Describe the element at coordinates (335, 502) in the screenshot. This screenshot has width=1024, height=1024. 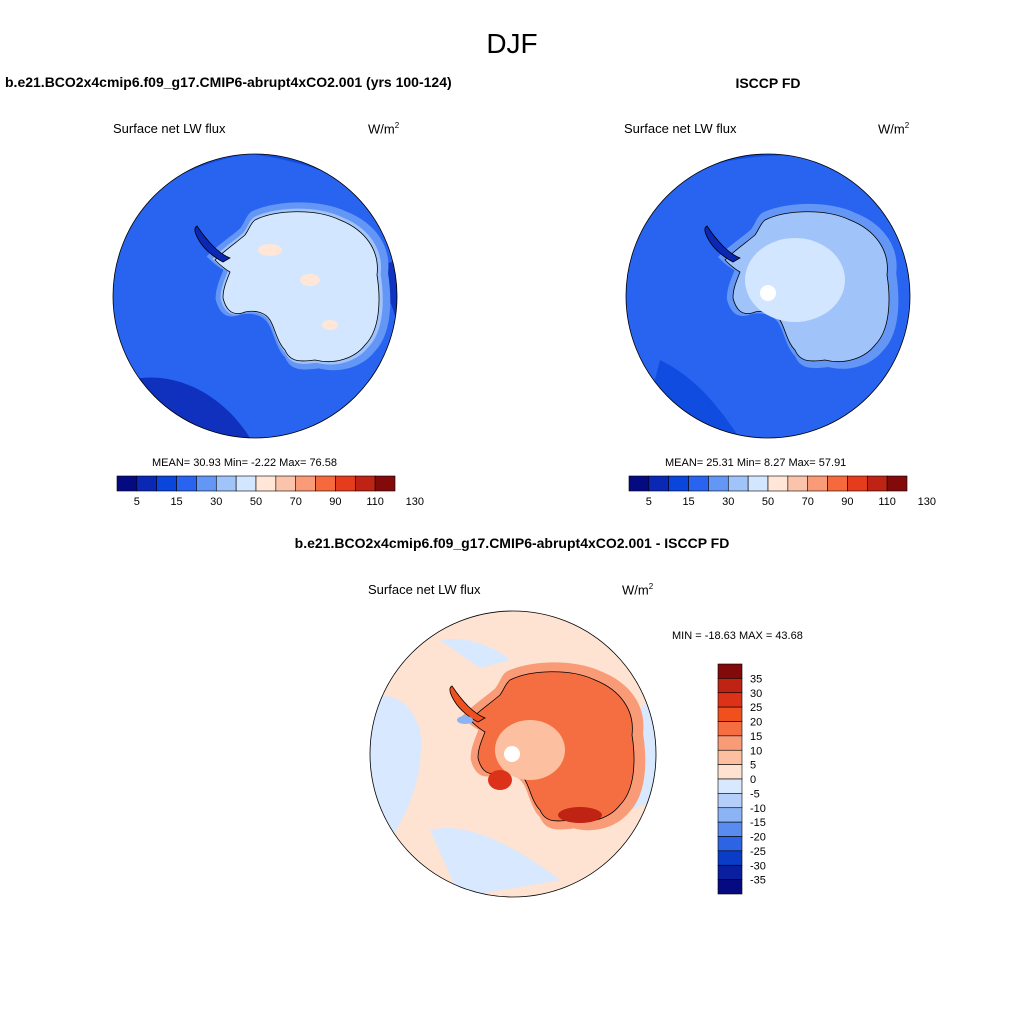
I see `model-colorbar-tick-label-5: 90` at that location.